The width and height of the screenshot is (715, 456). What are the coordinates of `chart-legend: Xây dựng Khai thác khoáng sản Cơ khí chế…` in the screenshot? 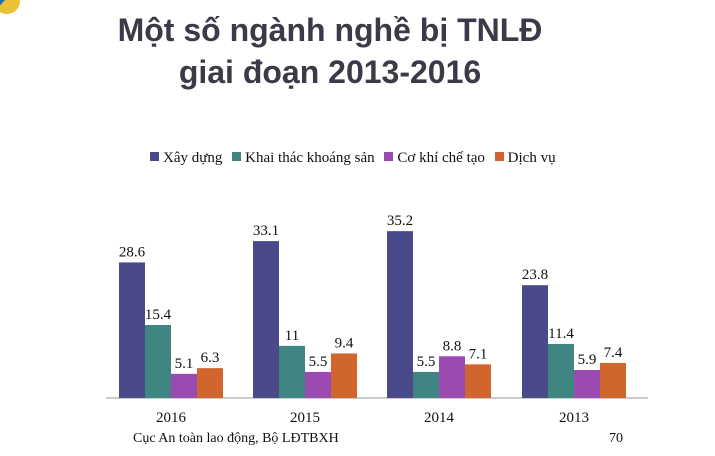 It's located at (390, 160).